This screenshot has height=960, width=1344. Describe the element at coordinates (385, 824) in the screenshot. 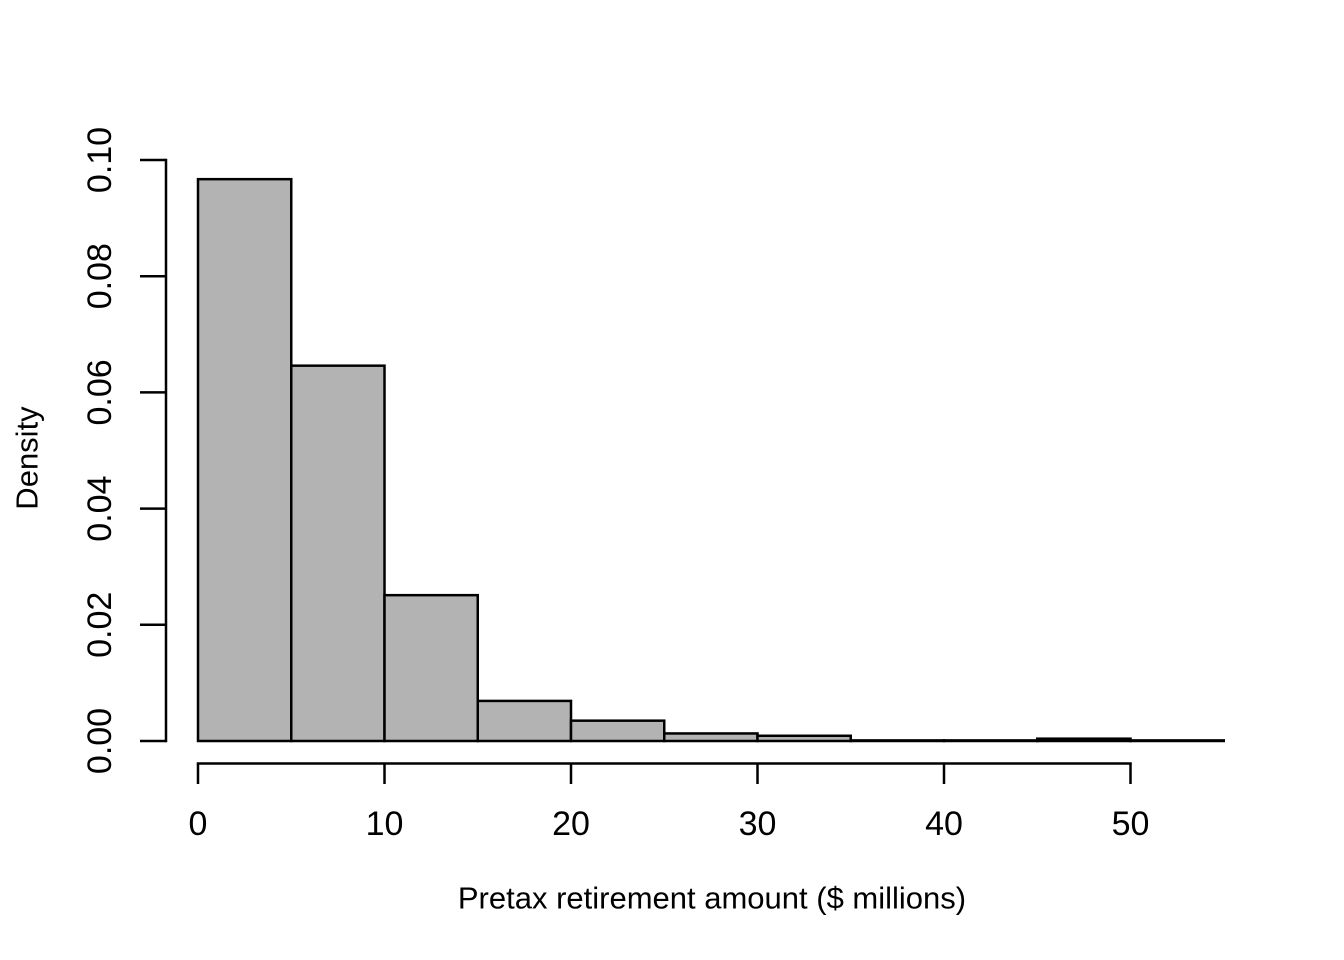

I see `x-tick-label: 10` at that location.